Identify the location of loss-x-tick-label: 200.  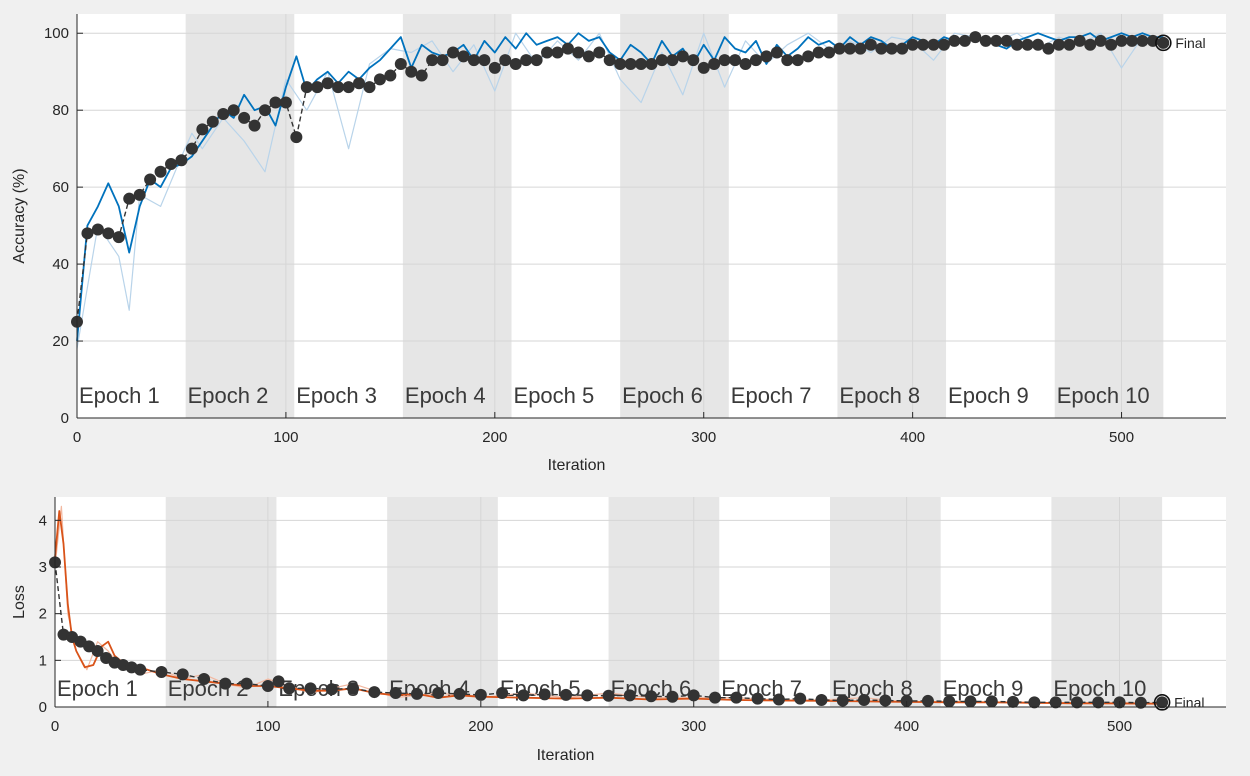
(480, 726).